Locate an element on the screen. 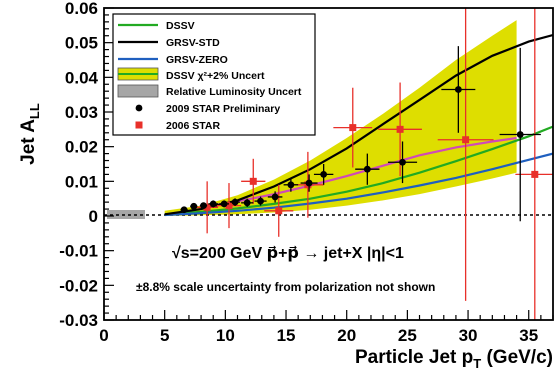 The height and width of the screenshot is (376, 555). y-tick-label: -0.02 is located at coordinates (78, 285).